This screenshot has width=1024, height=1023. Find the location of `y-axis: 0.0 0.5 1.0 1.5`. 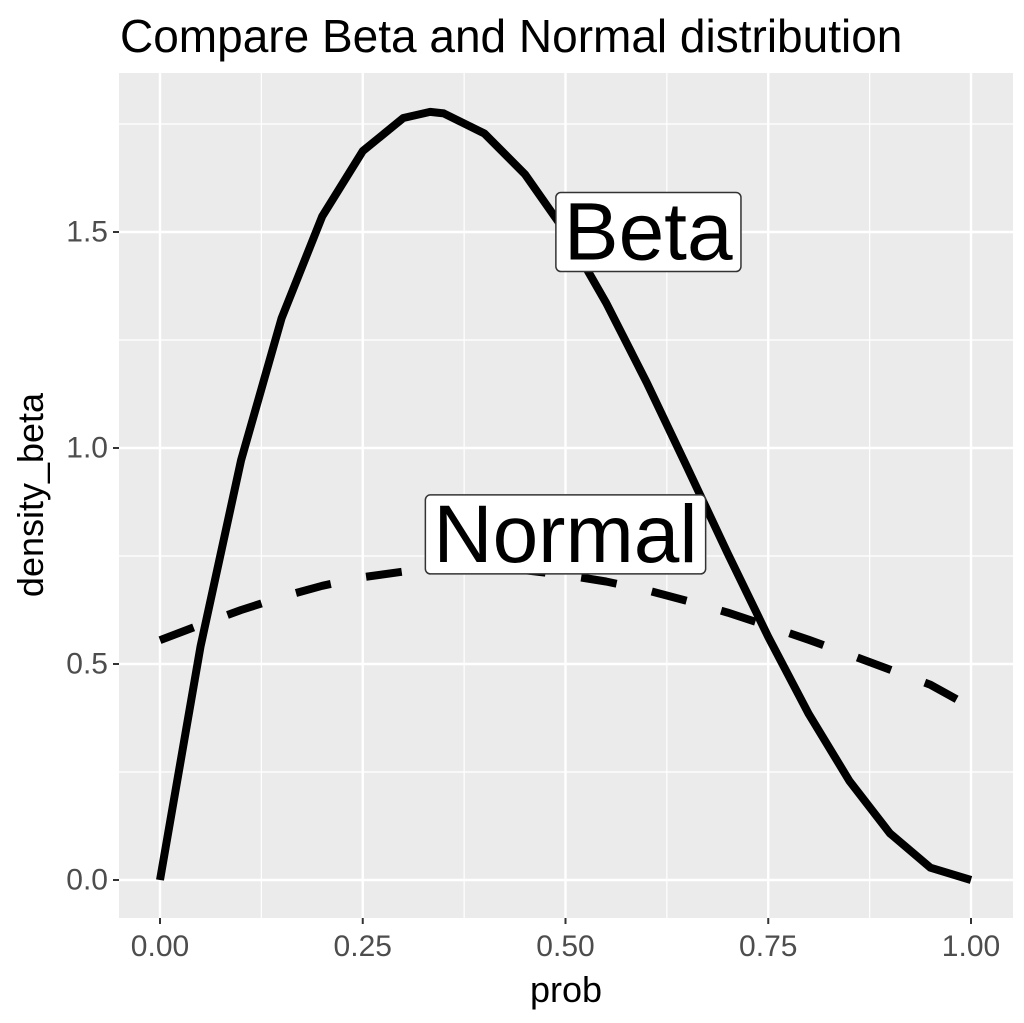

y-axis: 0.0 0.5 1.0 1.5 is located at coordinates (92, 556).